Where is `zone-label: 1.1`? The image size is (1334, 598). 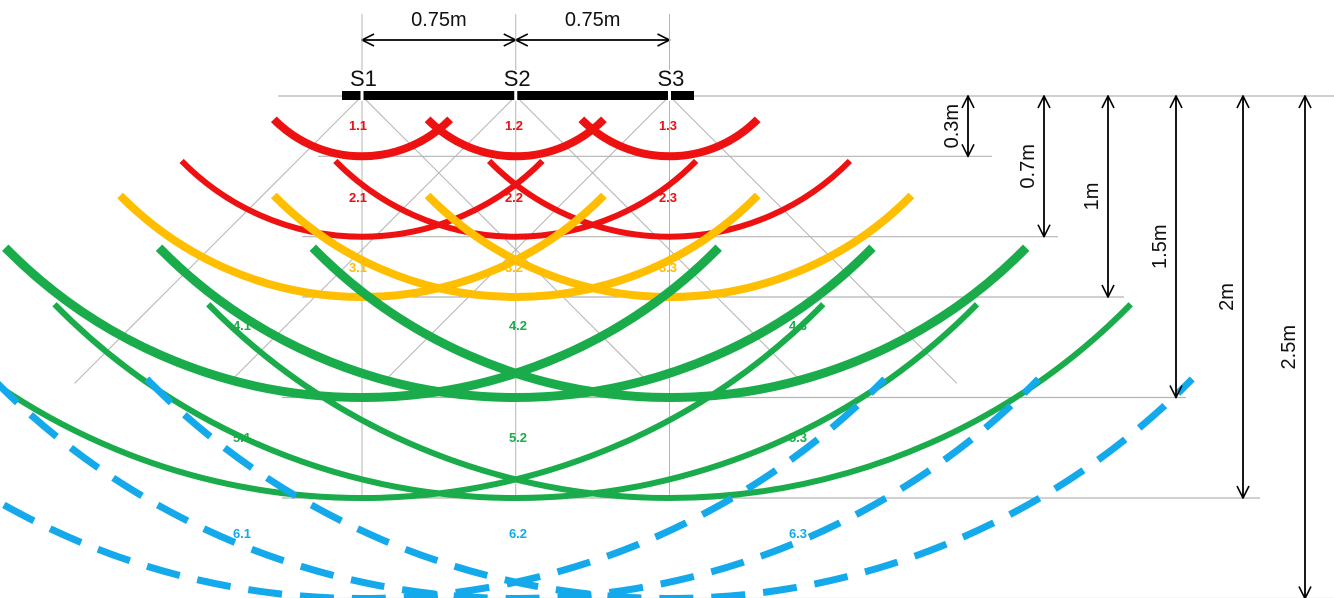
zone-label: 1.1 is located at coordinates (358, 125).